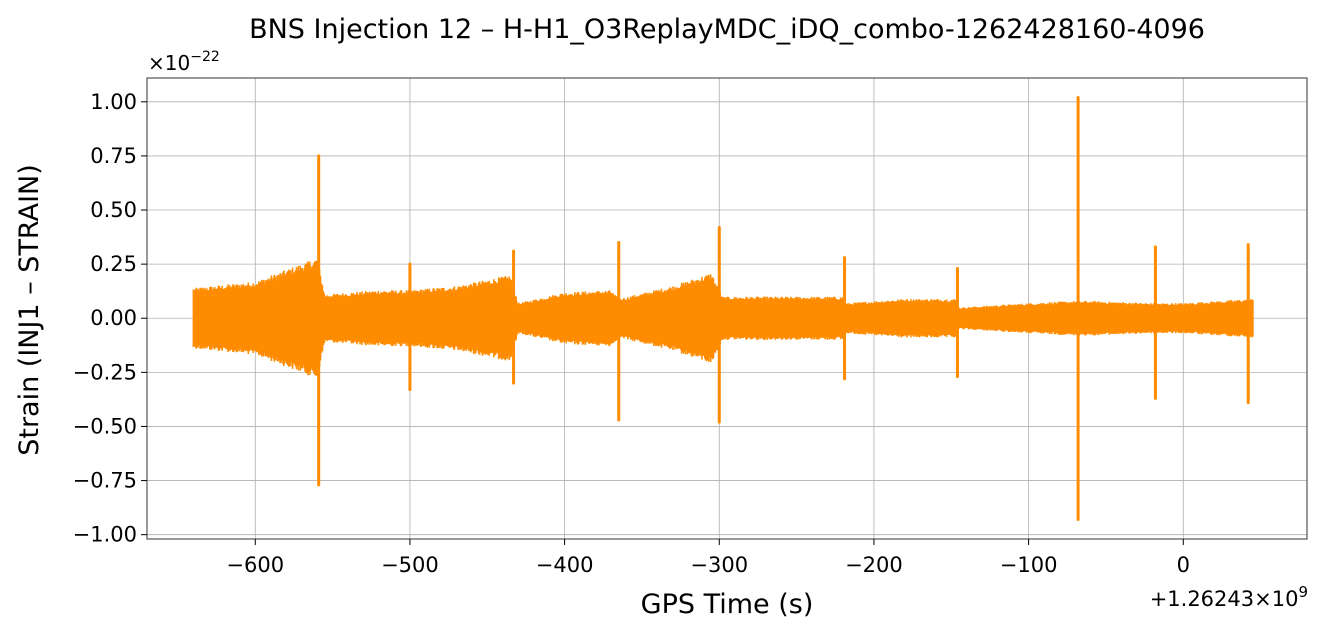 Image resolution: width=1323 pixels, height=633 pixels. What do you see at coordinates (105, 426) in the screenshot?
I see `y-tick-label: −0.50` at bounding box center [105, 426].